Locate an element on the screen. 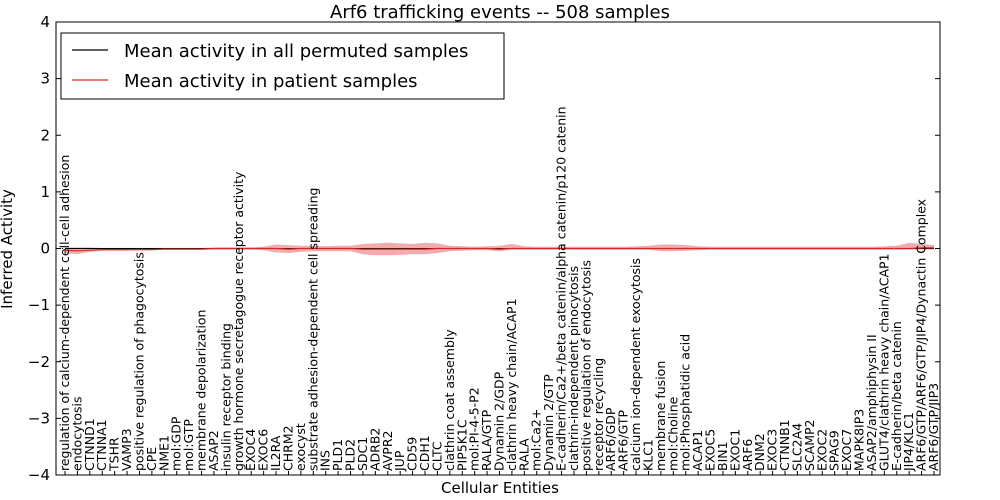 The width and height of the screenshot is (1000, 500). y-tick-label: 1 is located at coordinates (45, 192).